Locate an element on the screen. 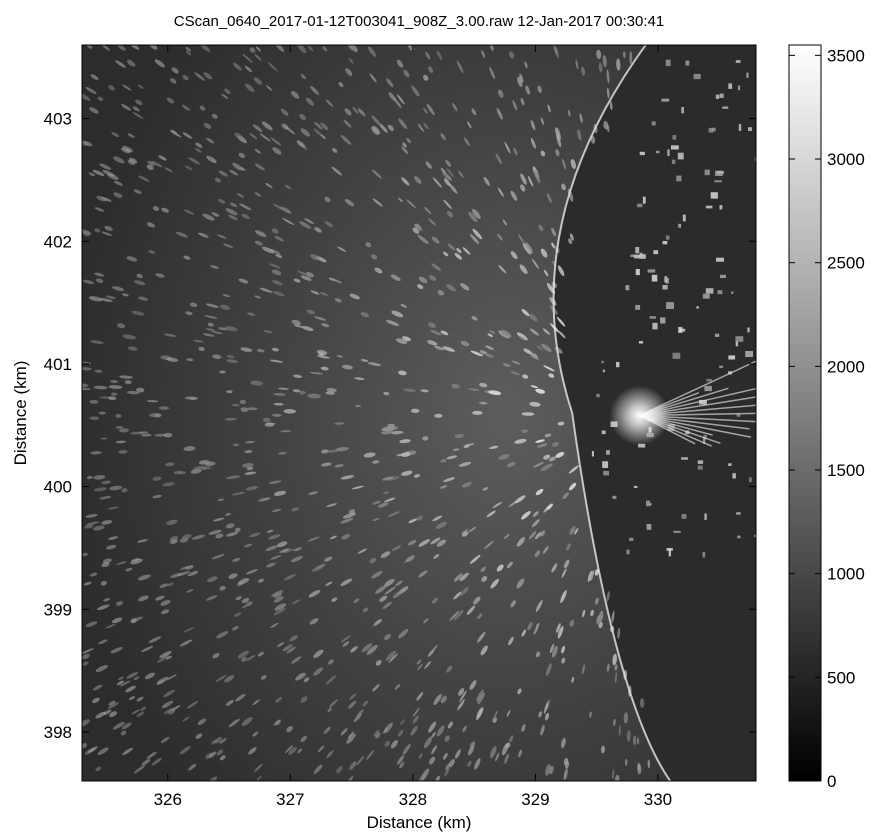  y-tick-label-2: 400 is located at coordinates (58, 487).